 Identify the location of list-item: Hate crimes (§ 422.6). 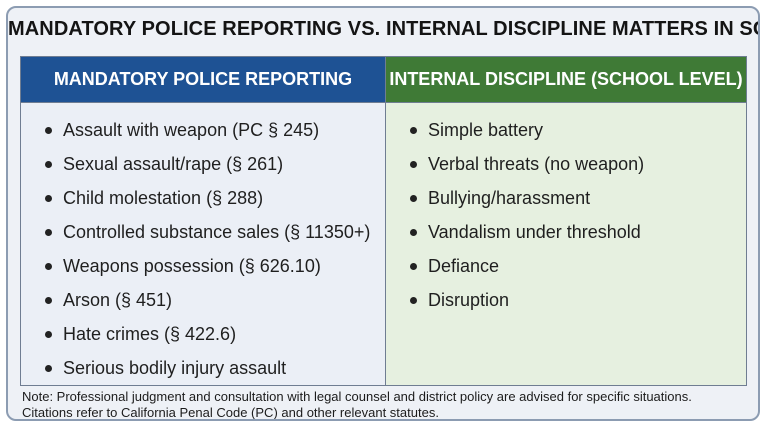
(203, 334).